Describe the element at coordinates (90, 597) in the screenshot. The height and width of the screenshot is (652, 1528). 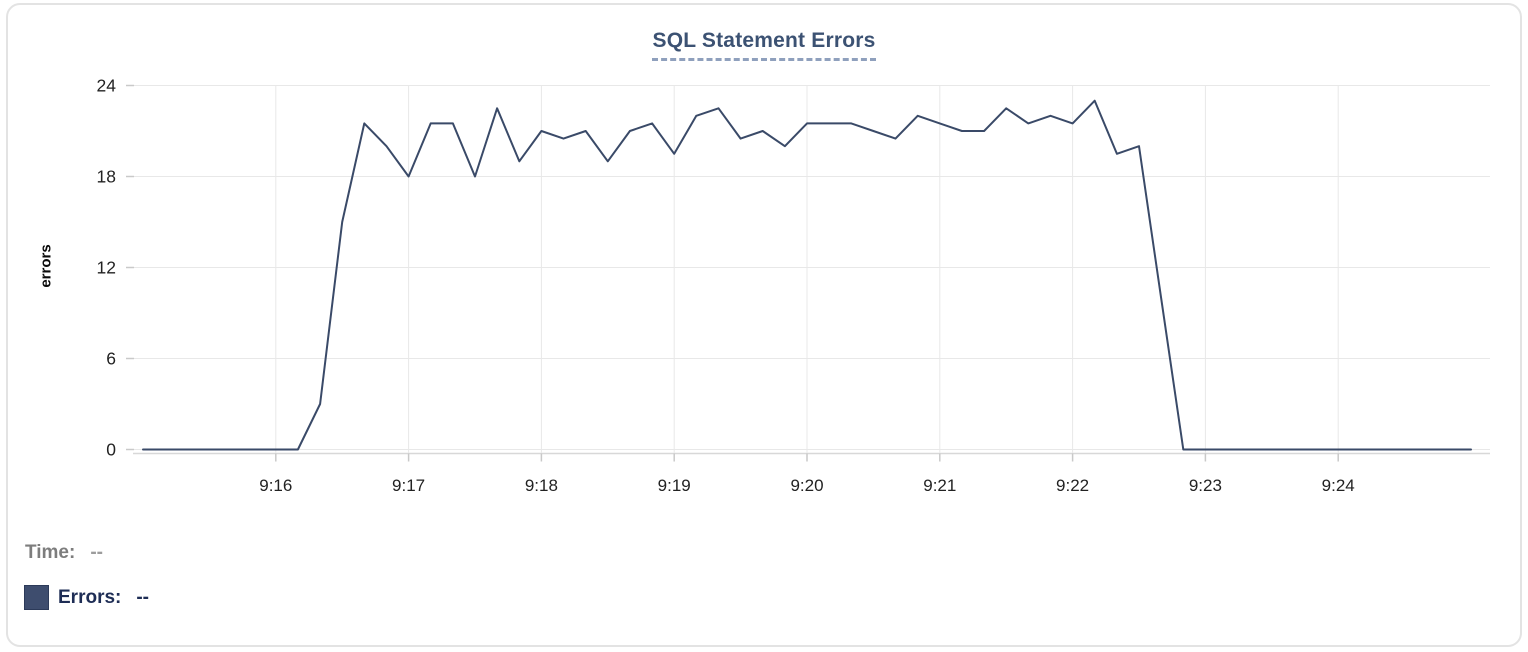
I see `errors-label: Errors:` at that location.